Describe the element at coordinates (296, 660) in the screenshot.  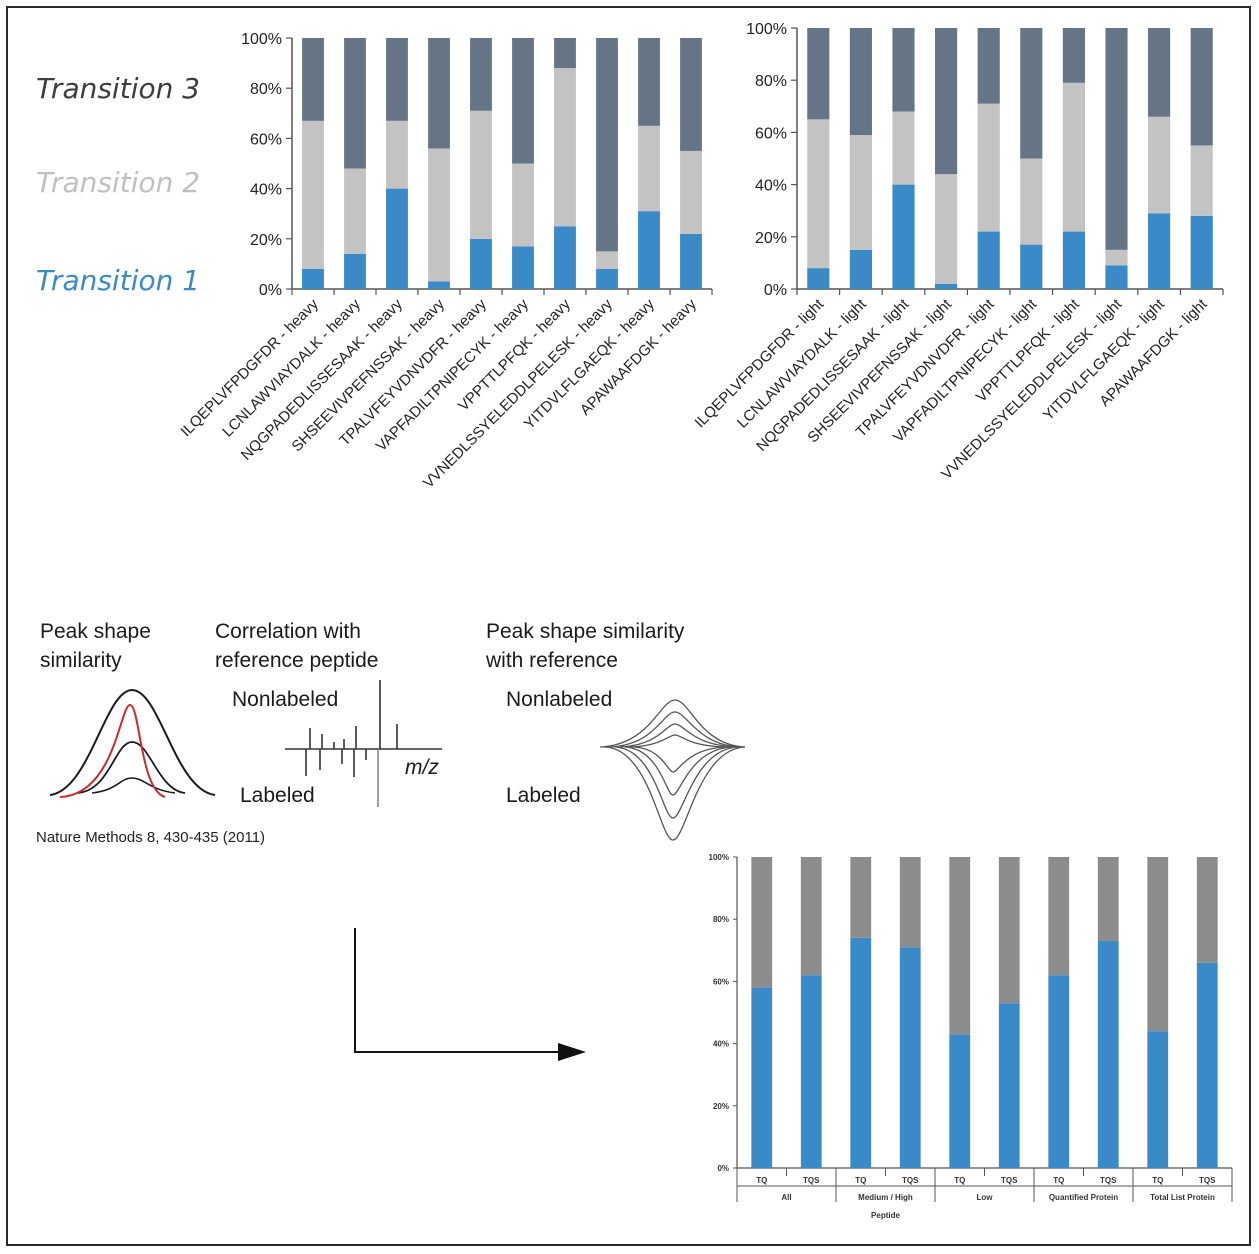
I see `correlation-title-line2: reference peptide` at that location.